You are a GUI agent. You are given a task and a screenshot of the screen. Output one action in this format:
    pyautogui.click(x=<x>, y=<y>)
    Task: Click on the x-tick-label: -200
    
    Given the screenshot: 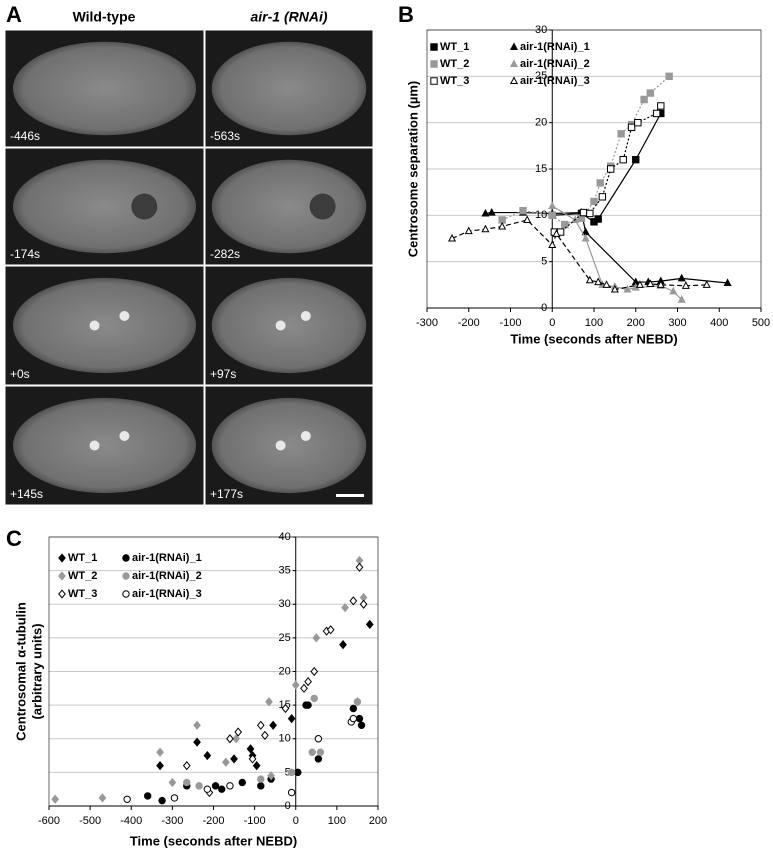 What is the action you would take?
    pyautogui.click(x=469, y=323)
    